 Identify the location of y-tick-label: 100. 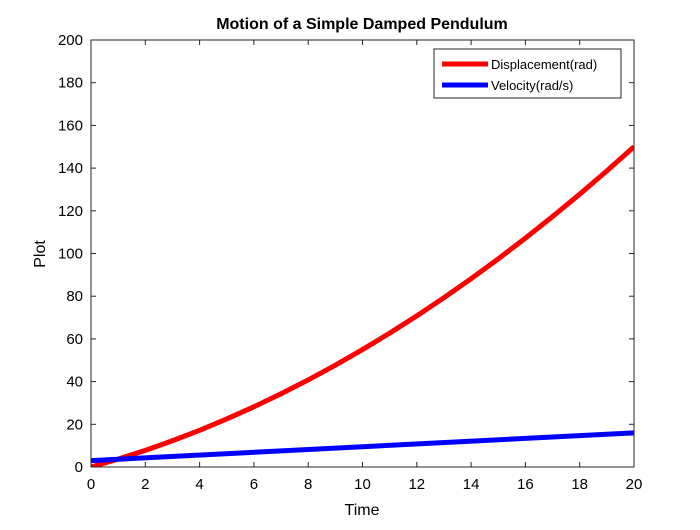
(70, 254).